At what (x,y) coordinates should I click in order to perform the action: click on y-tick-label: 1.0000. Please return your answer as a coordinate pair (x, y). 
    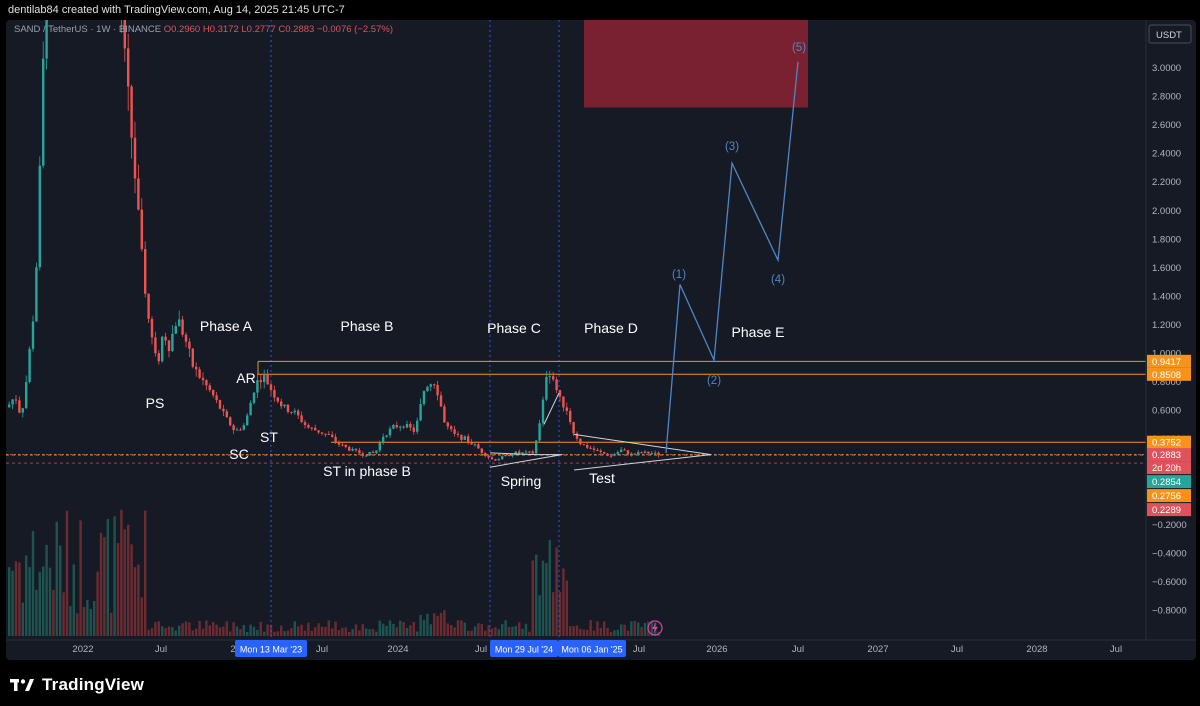
    Looking at the image, I should click on (1166, 354).